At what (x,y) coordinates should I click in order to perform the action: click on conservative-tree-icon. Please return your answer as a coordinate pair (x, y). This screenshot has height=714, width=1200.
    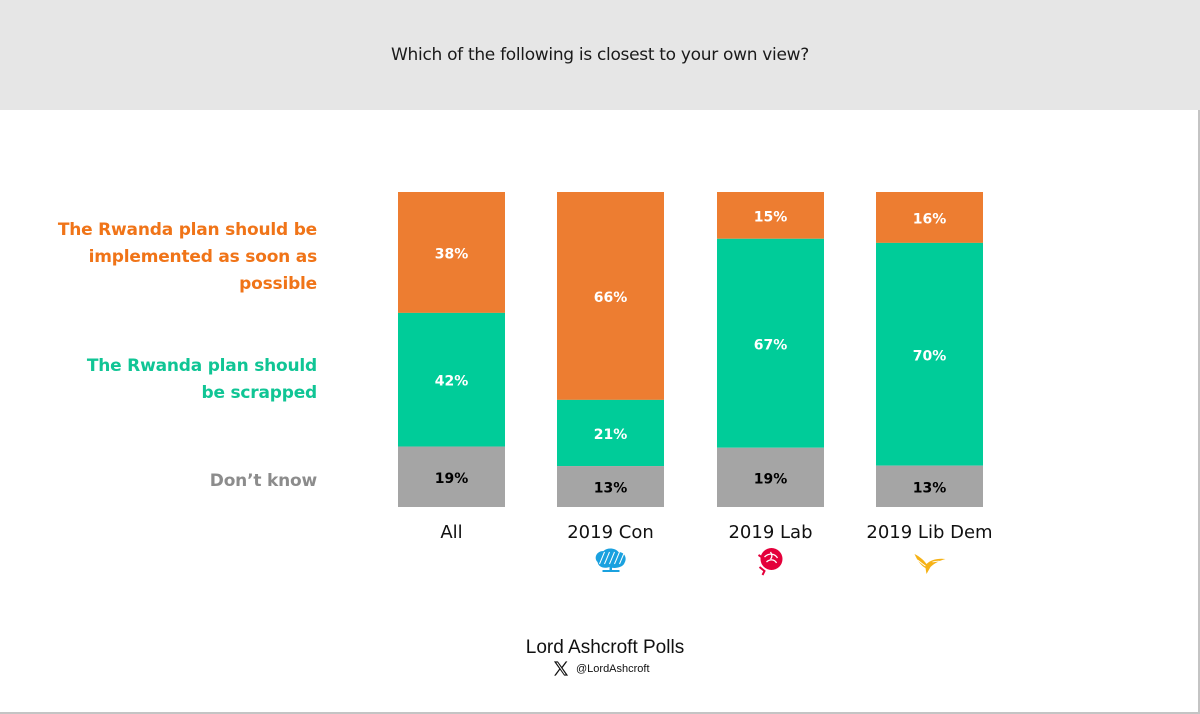
    Looking at the image, I should click on (610, 560).